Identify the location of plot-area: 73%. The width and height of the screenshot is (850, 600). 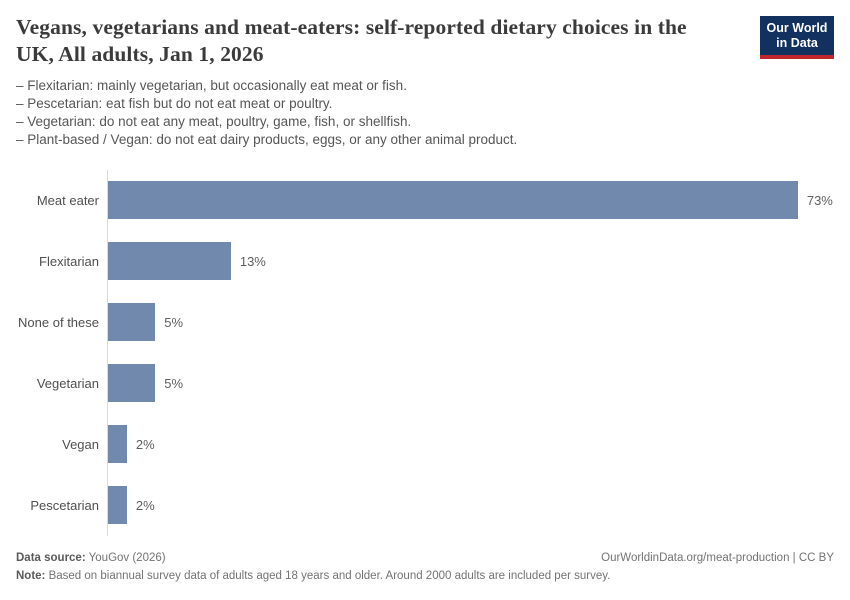
(470, 200).